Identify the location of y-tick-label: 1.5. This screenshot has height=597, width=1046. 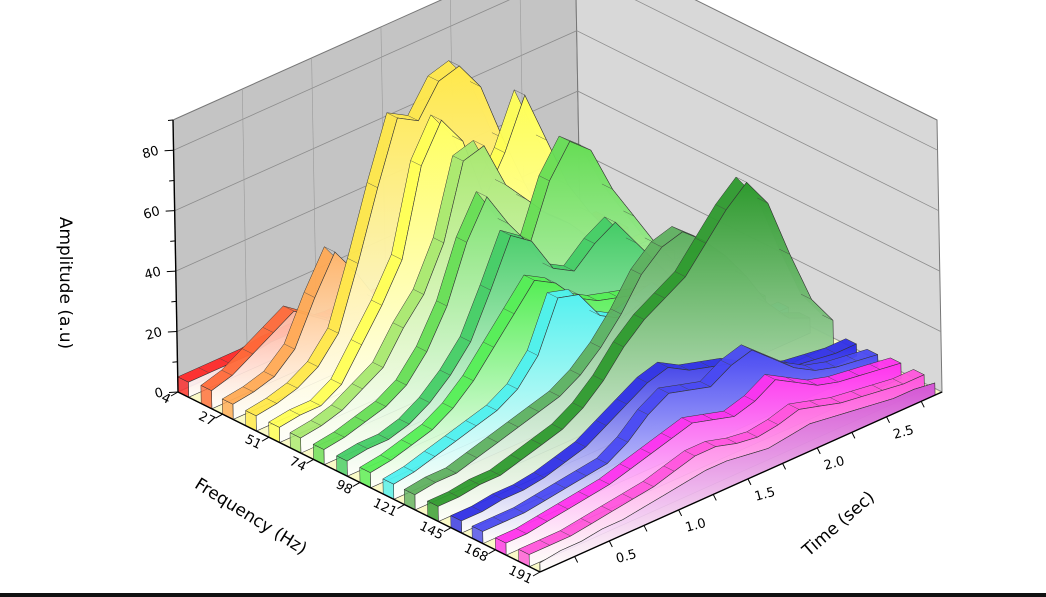
(765, 495).